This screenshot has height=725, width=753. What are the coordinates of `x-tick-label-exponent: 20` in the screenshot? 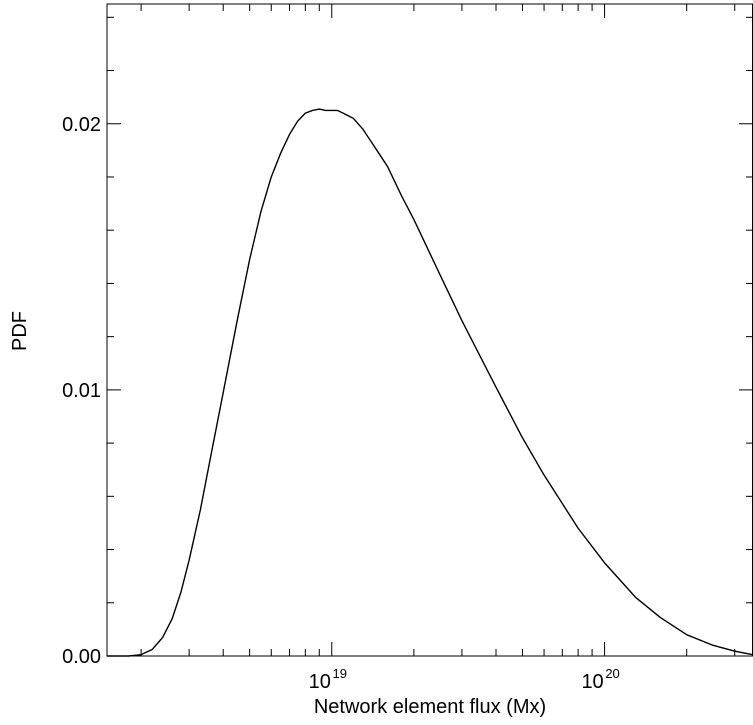 It's located at (612, 673).